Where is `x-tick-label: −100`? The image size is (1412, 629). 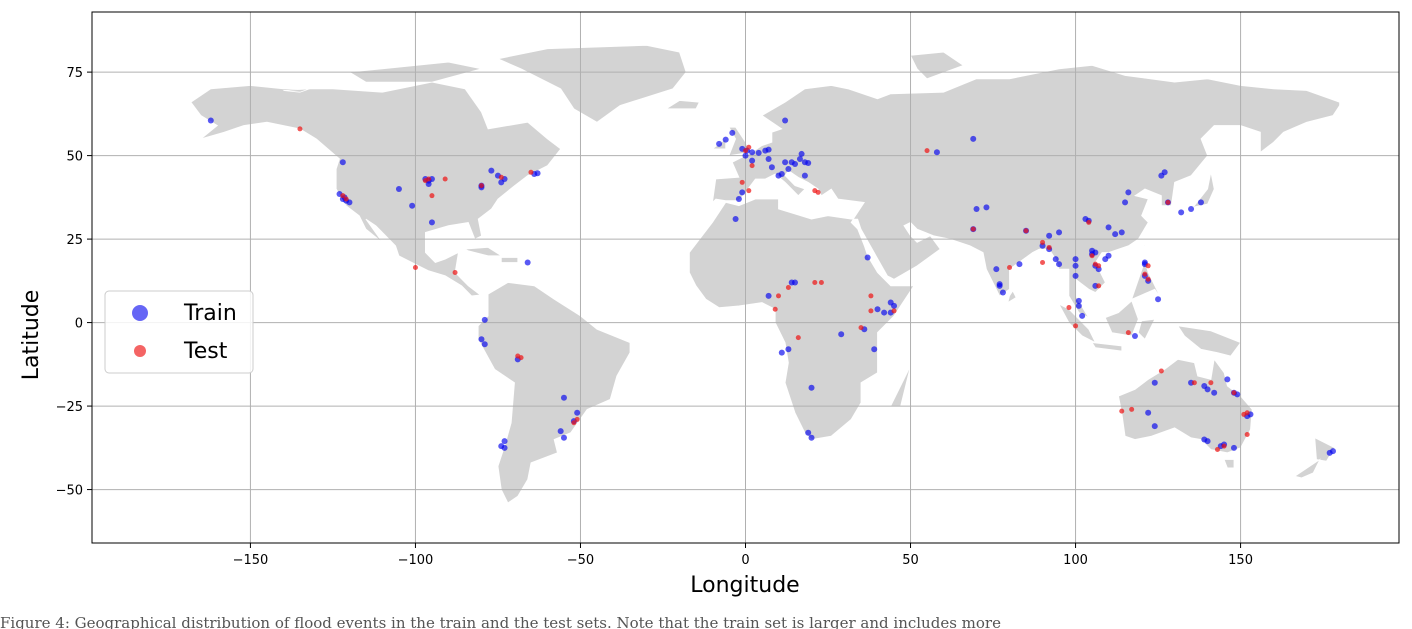 x-tick-label: −100 is located at coordinates (416, 560).